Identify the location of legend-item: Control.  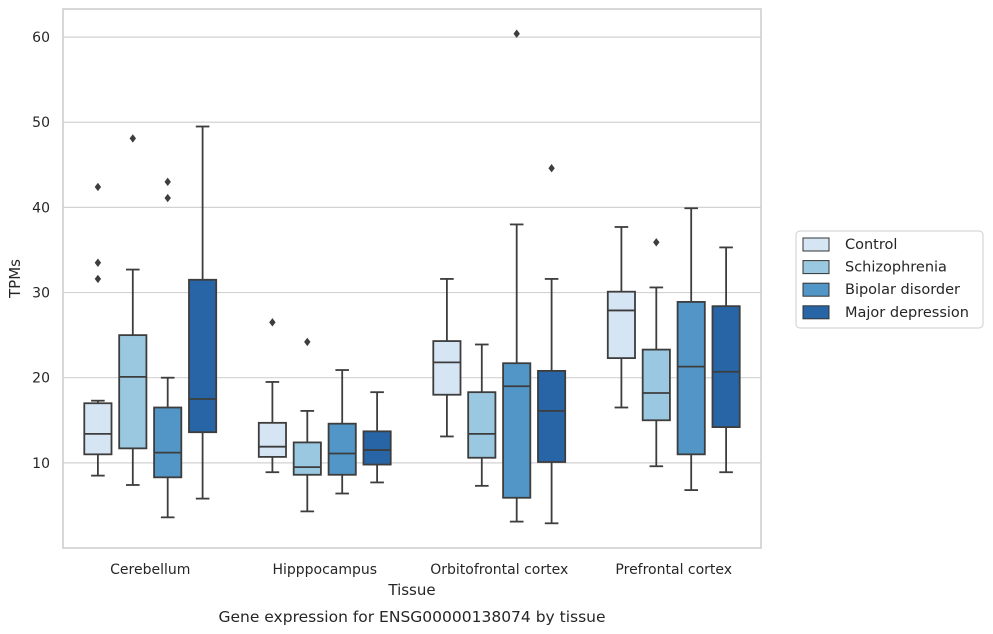
(849, 245).